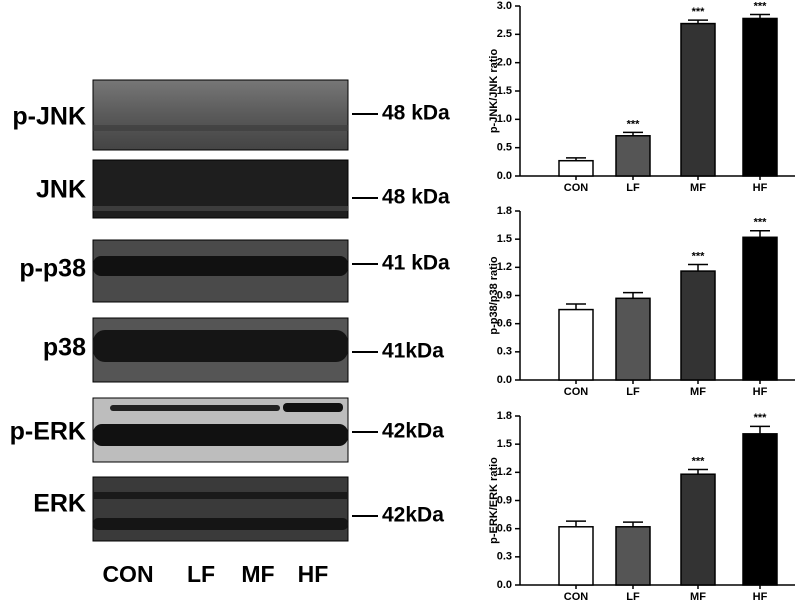 The width and height of the screenshot is (800, 608). What do you see at coordinates (504, 148) in the screenshot?
I see `y-tick-label: 0.5` at bounding box center [504, 148].